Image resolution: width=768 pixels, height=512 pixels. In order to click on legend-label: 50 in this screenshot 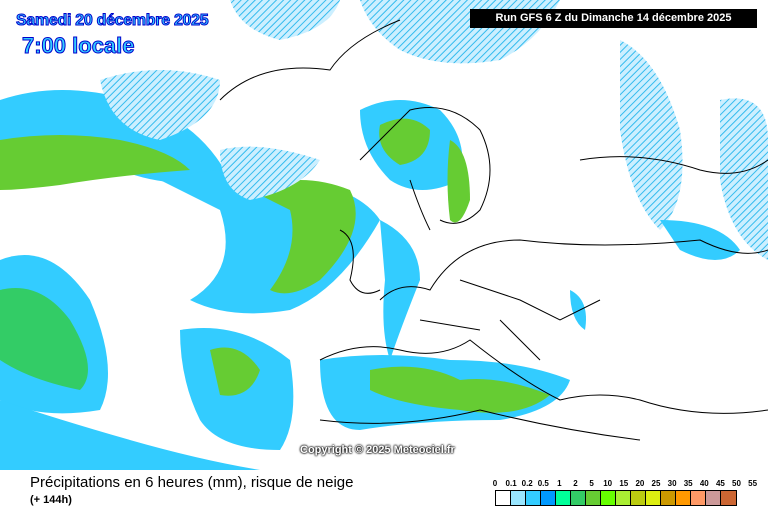, I will do `click(736, 483)`.